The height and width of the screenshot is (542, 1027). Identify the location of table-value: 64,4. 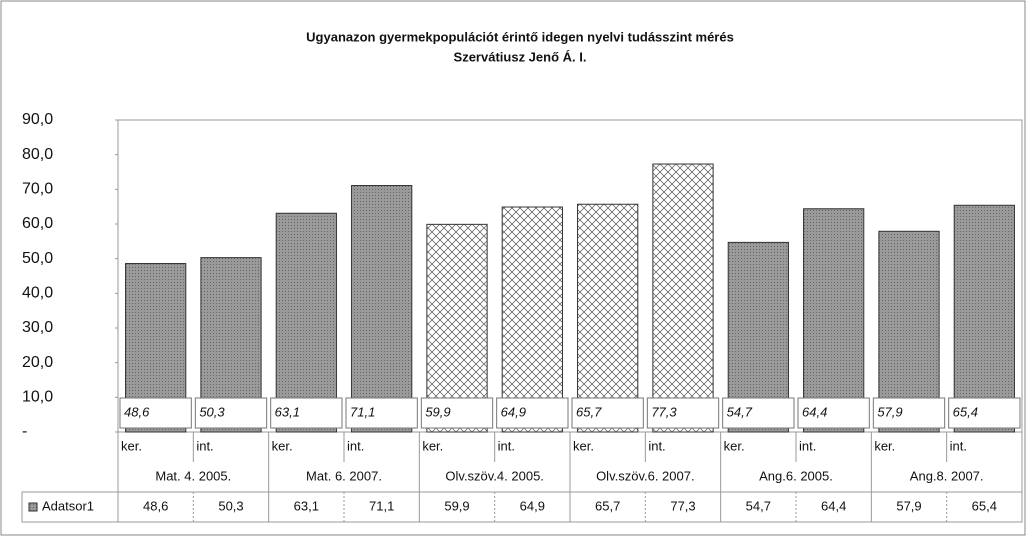
(833, 505).